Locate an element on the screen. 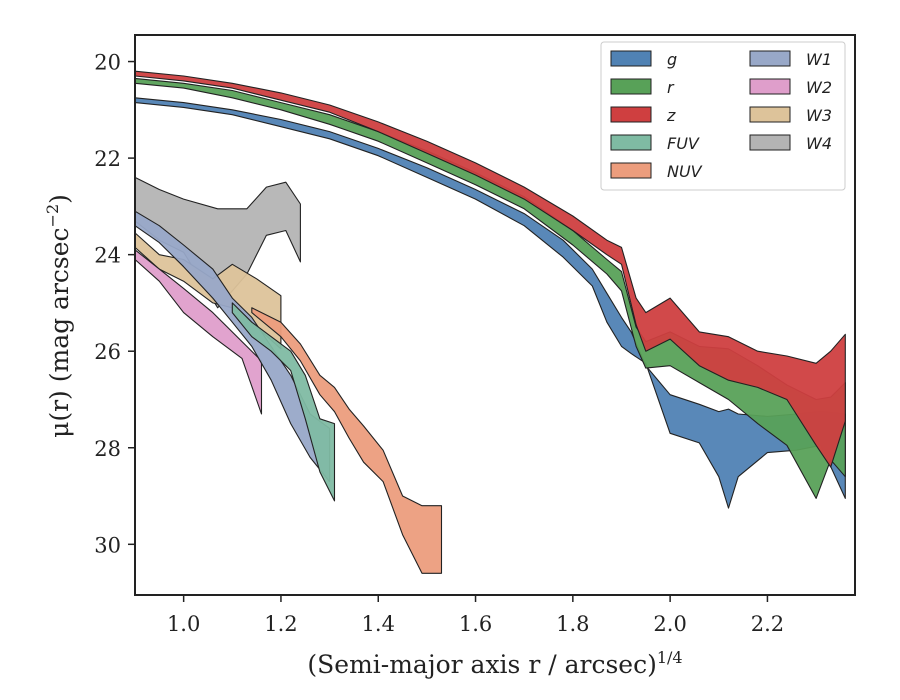 This screenshot has width=900, height=700. y-tick-label: 28 is located at coordinates (107, 449).